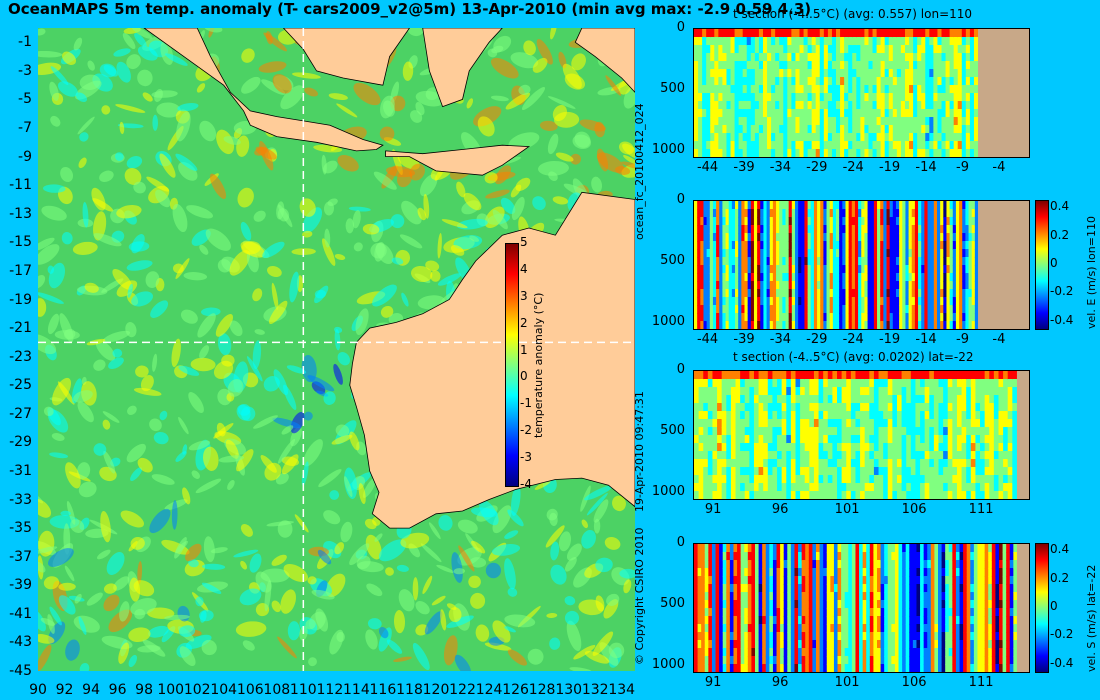 Image resolution: width=1100 pixels, height=700 pixels. I want to click on map-x-tick-label: 104, so click(224, 690).